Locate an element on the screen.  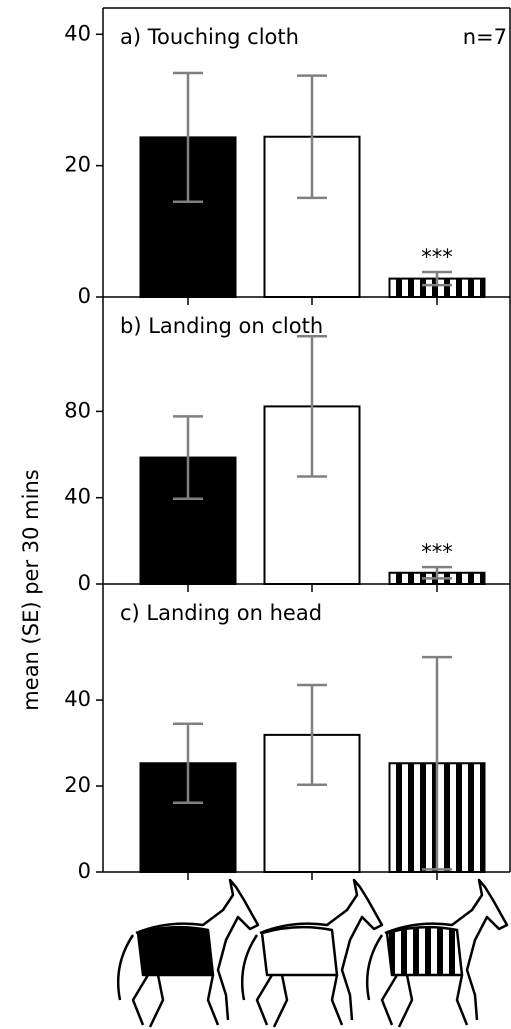
panel-title: a) Touching cloth is located at coordinates (209, 37).